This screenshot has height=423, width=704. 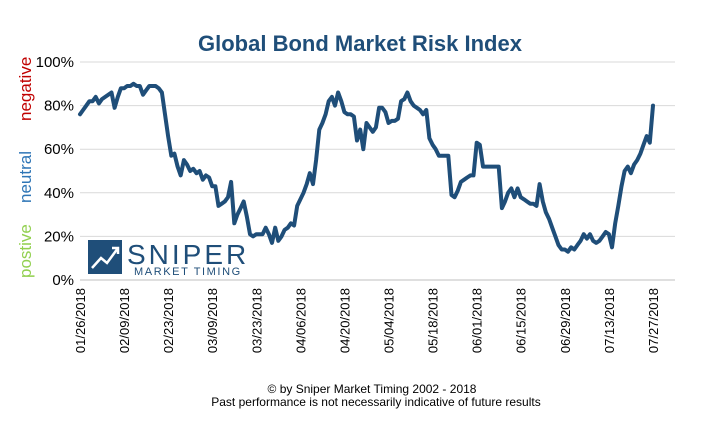 I want to click on x-tick-label: 01/26/2018, so click(x=80, y=320).